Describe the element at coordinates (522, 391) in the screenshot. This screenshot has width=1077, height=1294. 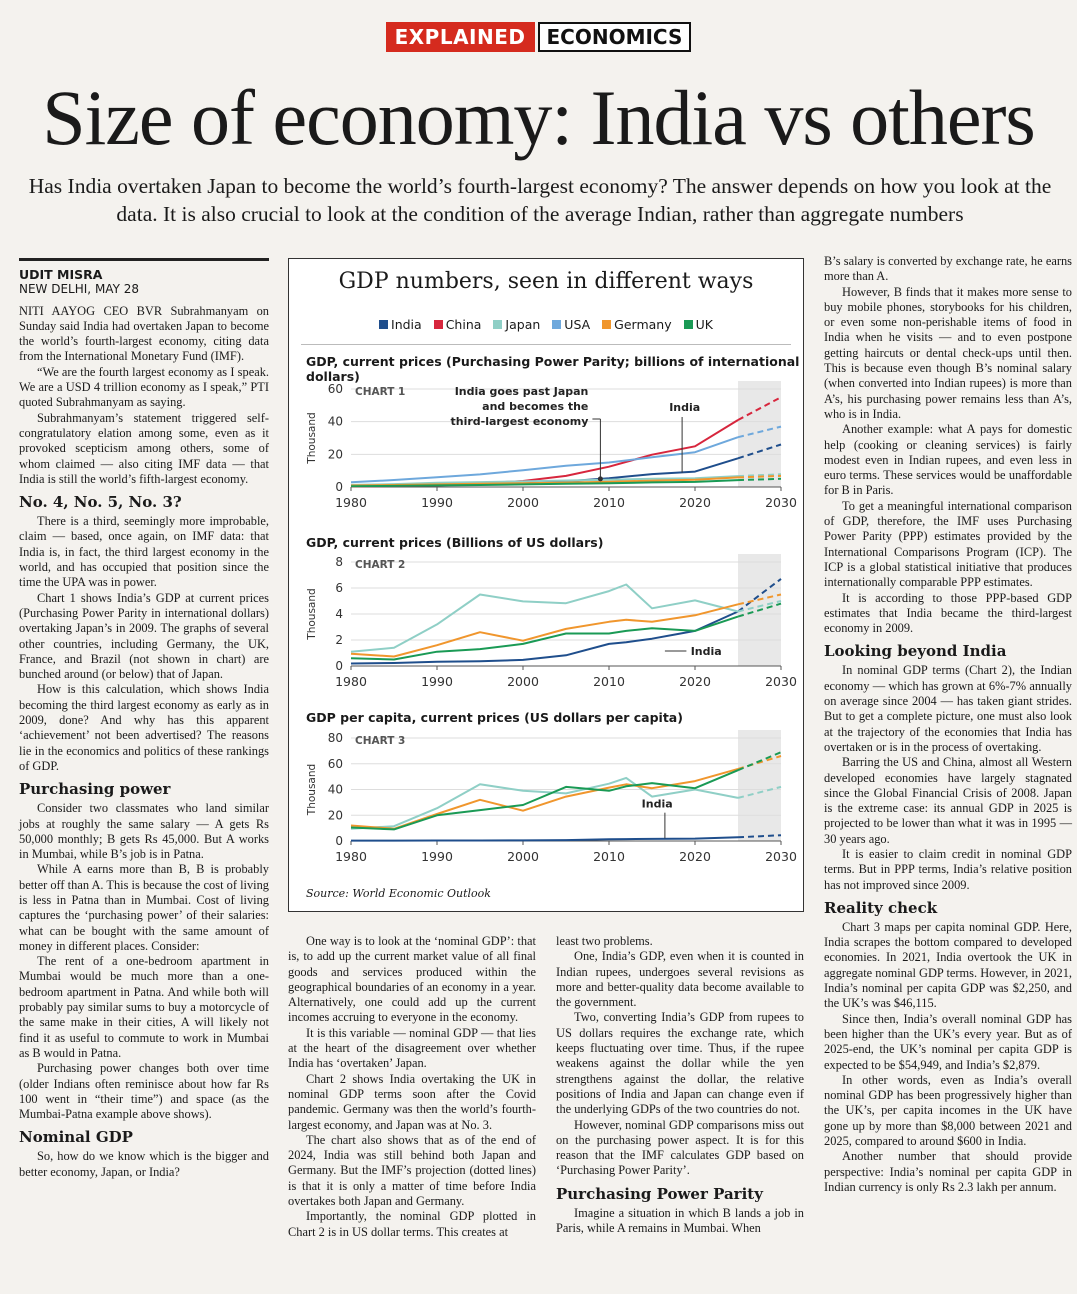
I see `annotation-text: India goes past Japan` at that location.